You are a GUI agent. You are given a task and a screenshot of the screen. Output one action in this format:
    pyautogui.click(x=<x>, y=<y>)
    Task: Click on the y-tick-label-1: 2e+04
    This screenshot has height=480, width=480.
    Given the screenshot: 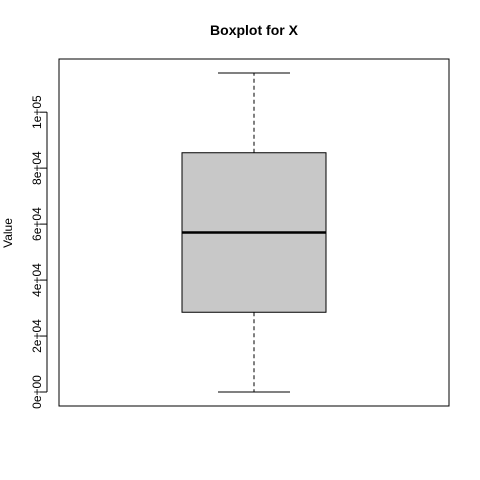 What is the action you would take?
    pyautogui.click(x=37, y=336)
    